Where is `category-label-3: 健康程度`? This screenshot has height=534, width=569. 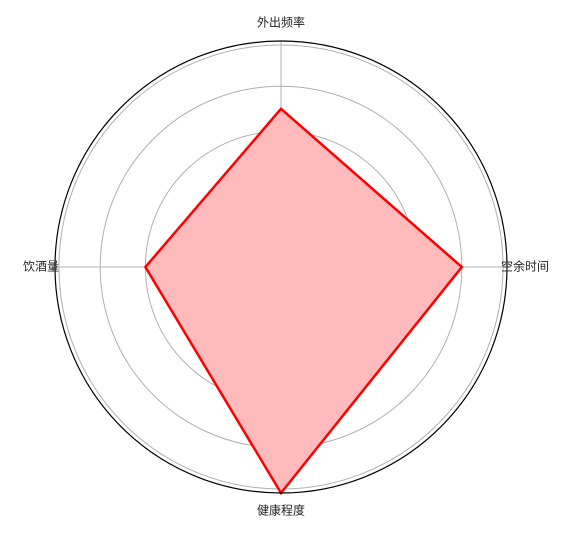
category-label-3: 健康程度 is located at coordinates (281, 510).